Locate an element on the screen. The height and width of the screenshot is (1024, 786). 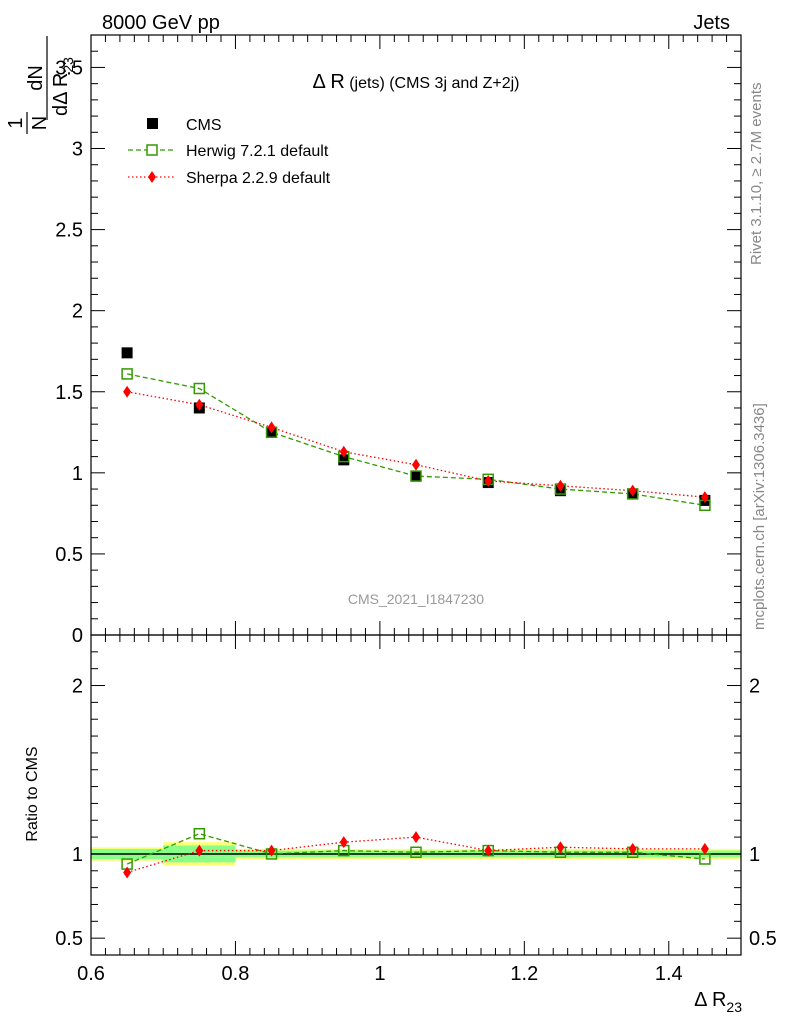
ratio-xlabel: Δ R23 is located at coordinates (718, 1002).